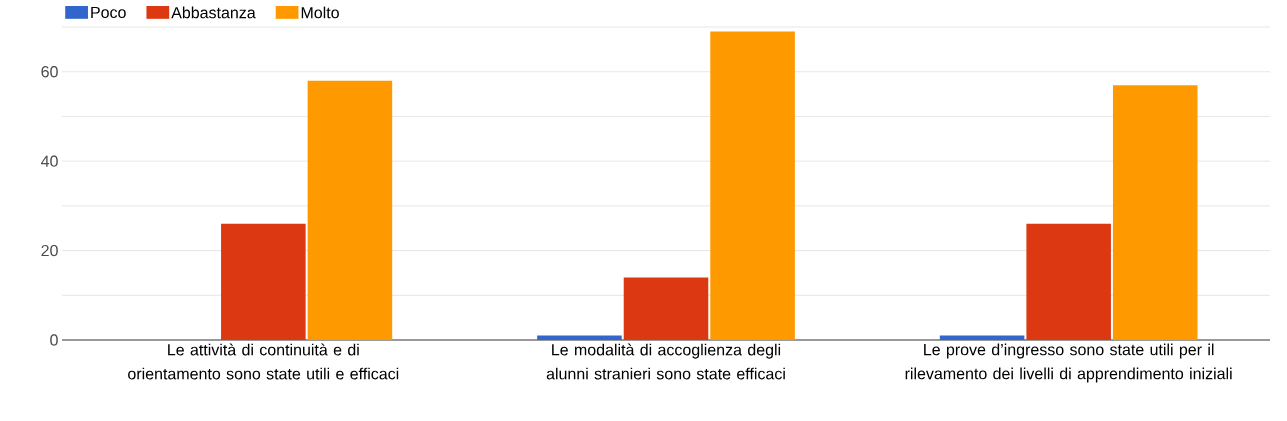 This screenshot has width=1287, height=421. Describe the element at coordinates (108, 12) in the screenshot. I see `legend-label: Poco` at that location.